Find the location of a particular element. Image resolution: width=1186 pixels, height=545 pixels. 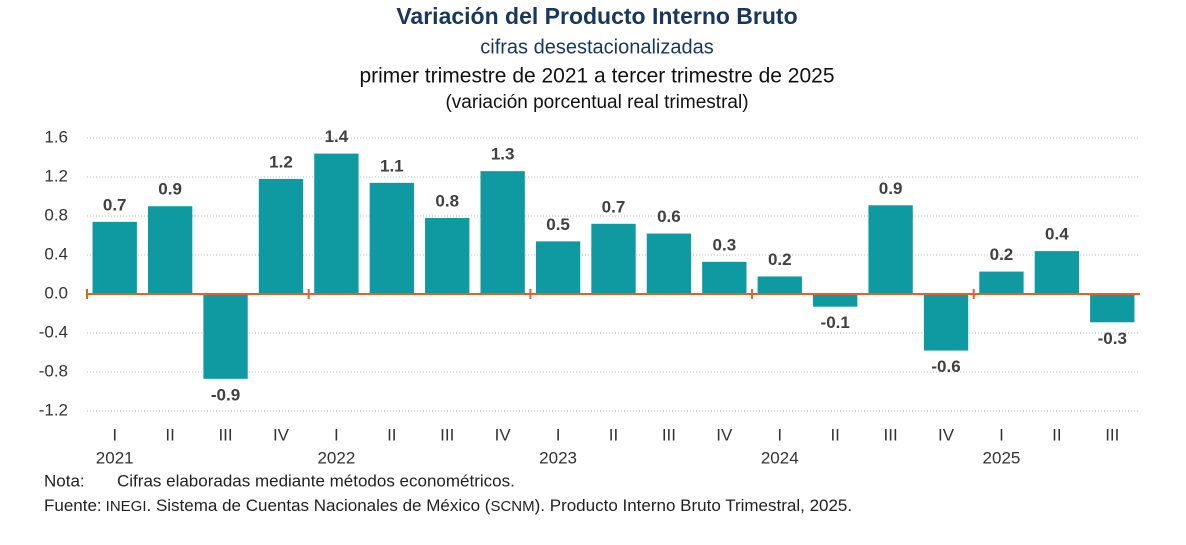

value-label: 1.1 is located at coordinates (392, 165).